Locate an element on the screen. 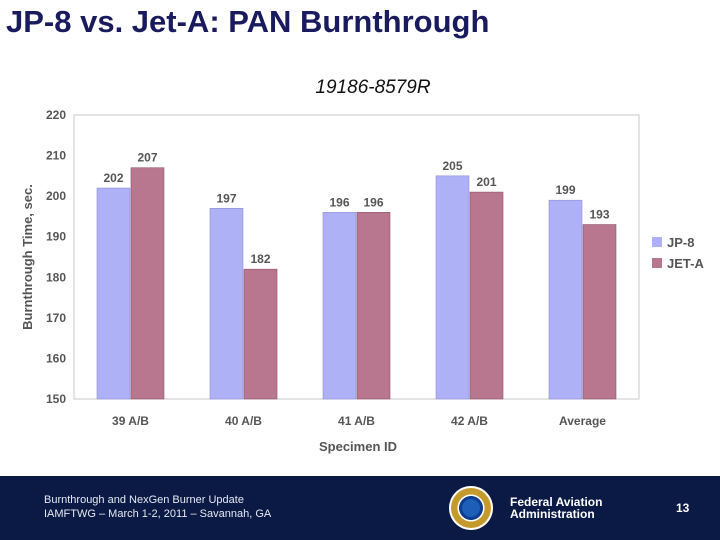 This screenshot has height=540, width=720. data-label: 205 is located at coordinates (452, 166).